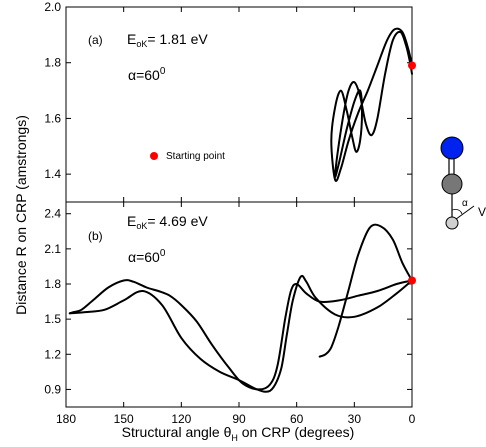  What do you see at coordinates (452, 148) in the screenshot?
I see `atom-top` at bounding box center [452, 148].